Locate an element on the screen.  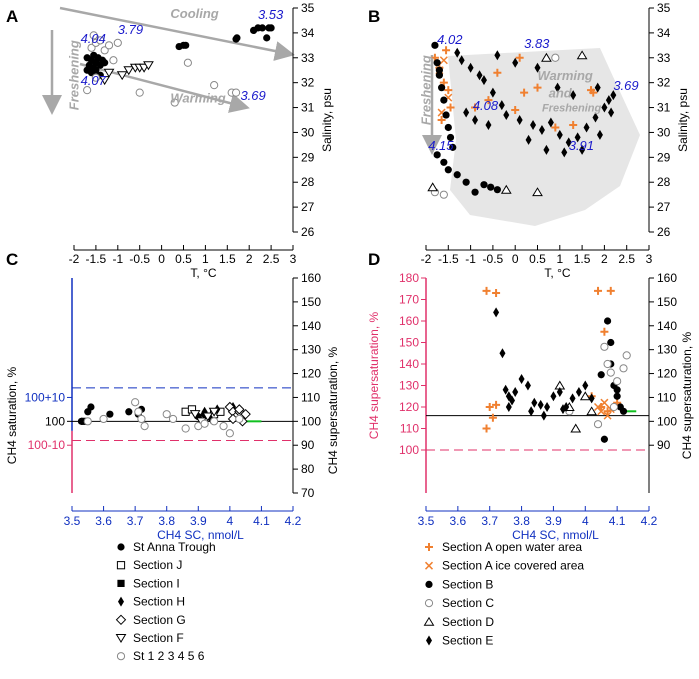
x-tick-label: 0 is located at coordinates (515, 259).